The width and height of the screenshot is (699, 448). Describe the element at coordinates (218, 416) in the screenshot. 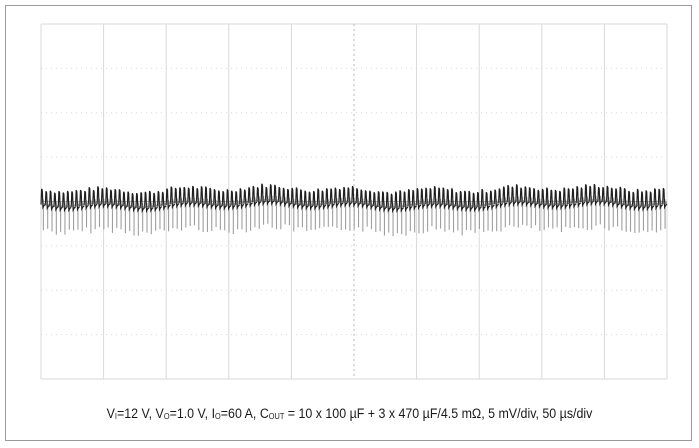

I see `io-subscript: O` at that location.